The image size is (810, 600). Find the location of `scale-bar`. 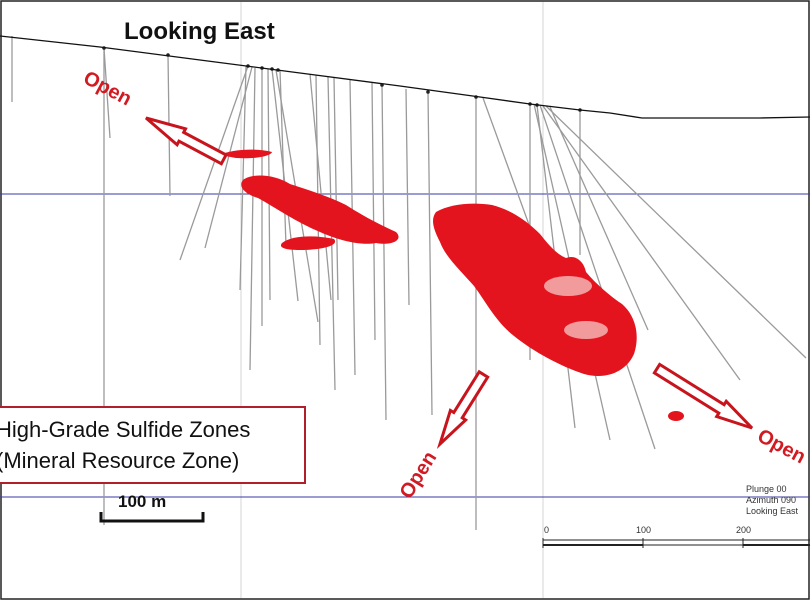

scale-bar is located at coordinates (152, 517).